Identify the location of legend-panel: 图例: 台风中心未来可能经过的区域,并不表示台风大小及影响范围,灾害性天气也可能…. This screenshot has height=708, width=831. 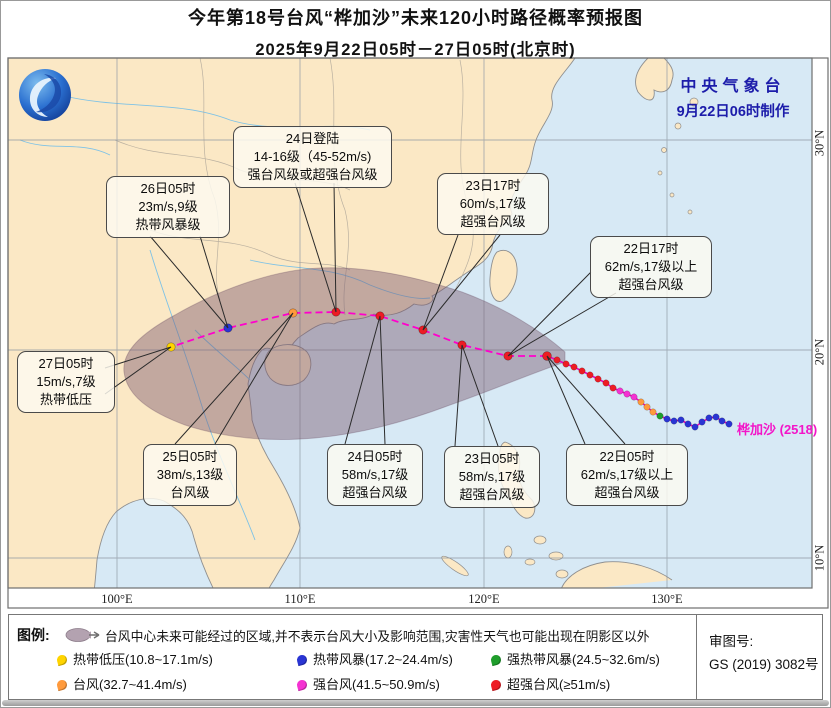
(415, 657).